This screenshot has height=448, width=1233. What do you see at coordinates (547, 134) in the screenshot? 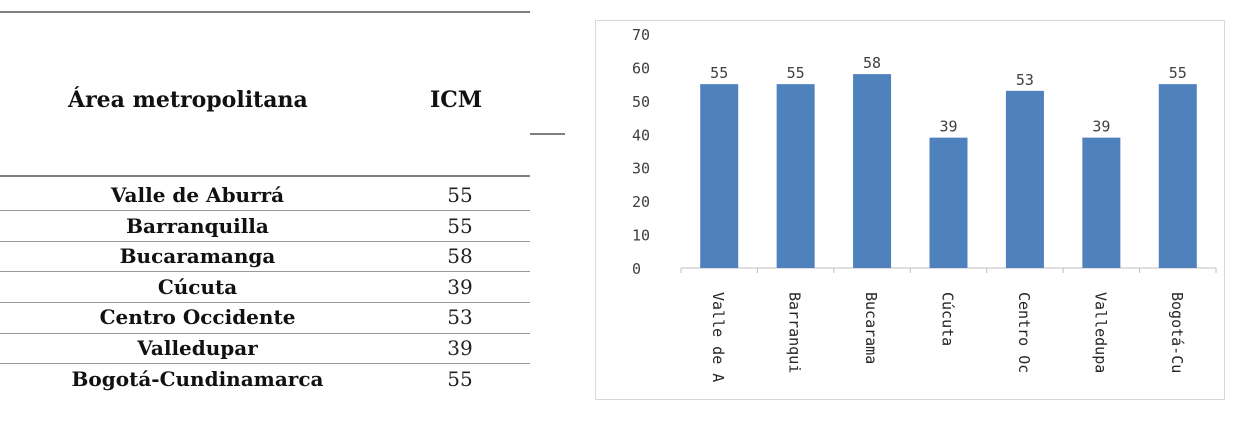
I see `header-side-rule` at bounding box center [547, 134].